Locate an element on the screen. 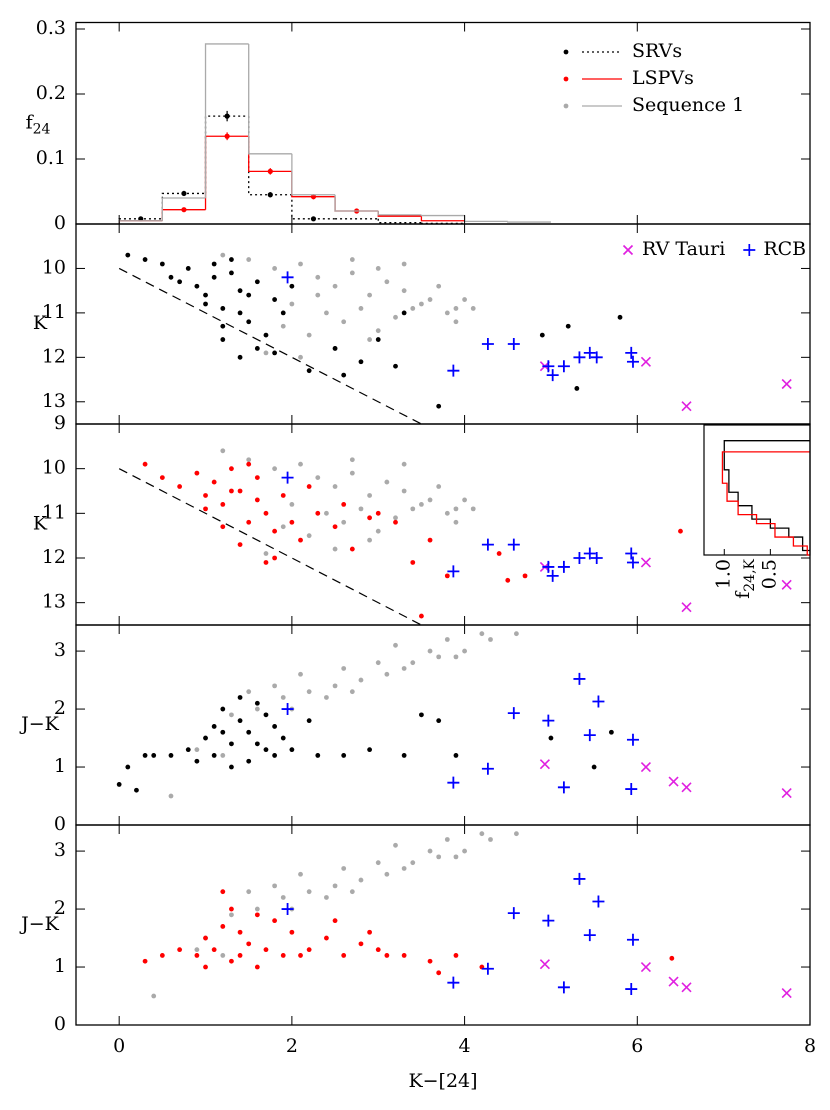  inset-axis-label: f24,K is located at coordinates (745, 578).